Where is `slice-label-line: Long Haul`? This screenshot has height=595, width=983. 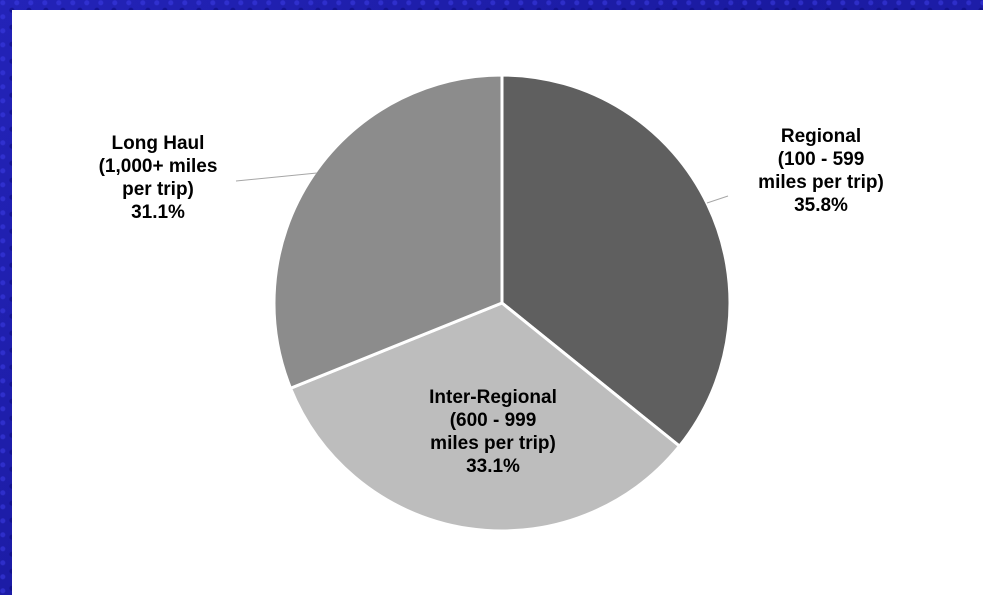 slice-label-line: Long Haul is located at coordinates (158, 143).